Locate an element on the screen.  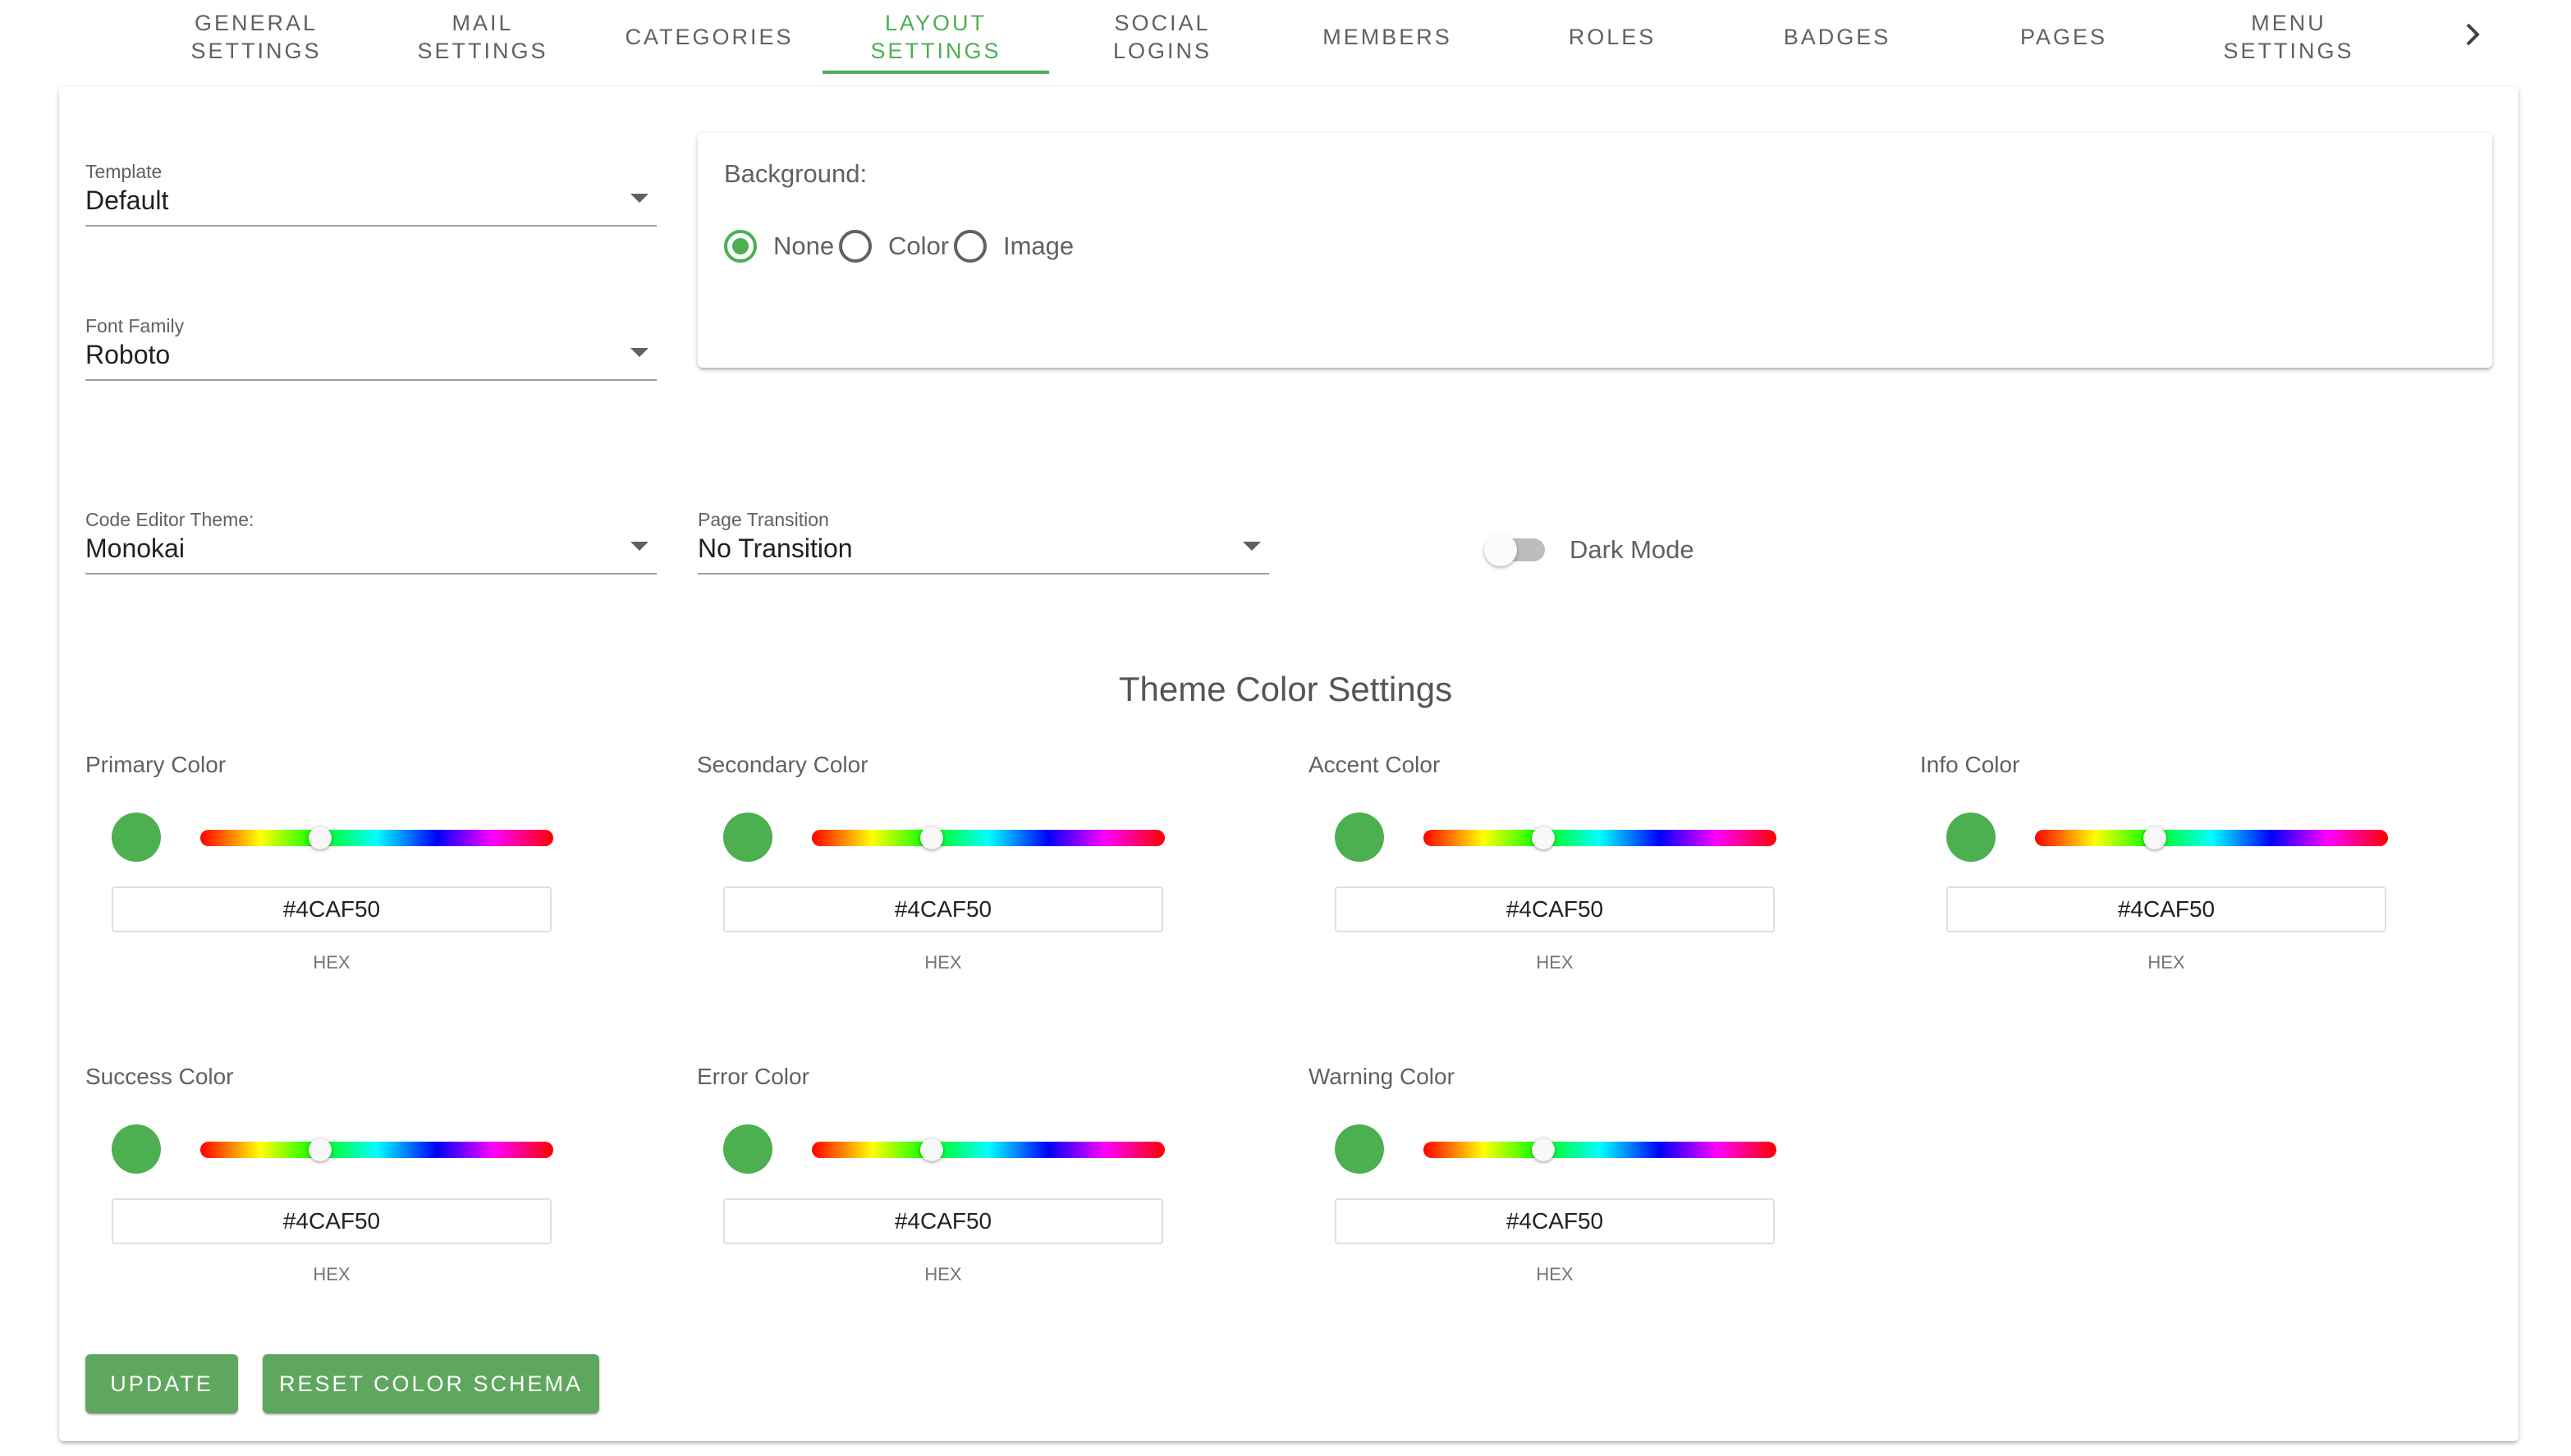
background-title: Background: is located at coordinates (796, 173).